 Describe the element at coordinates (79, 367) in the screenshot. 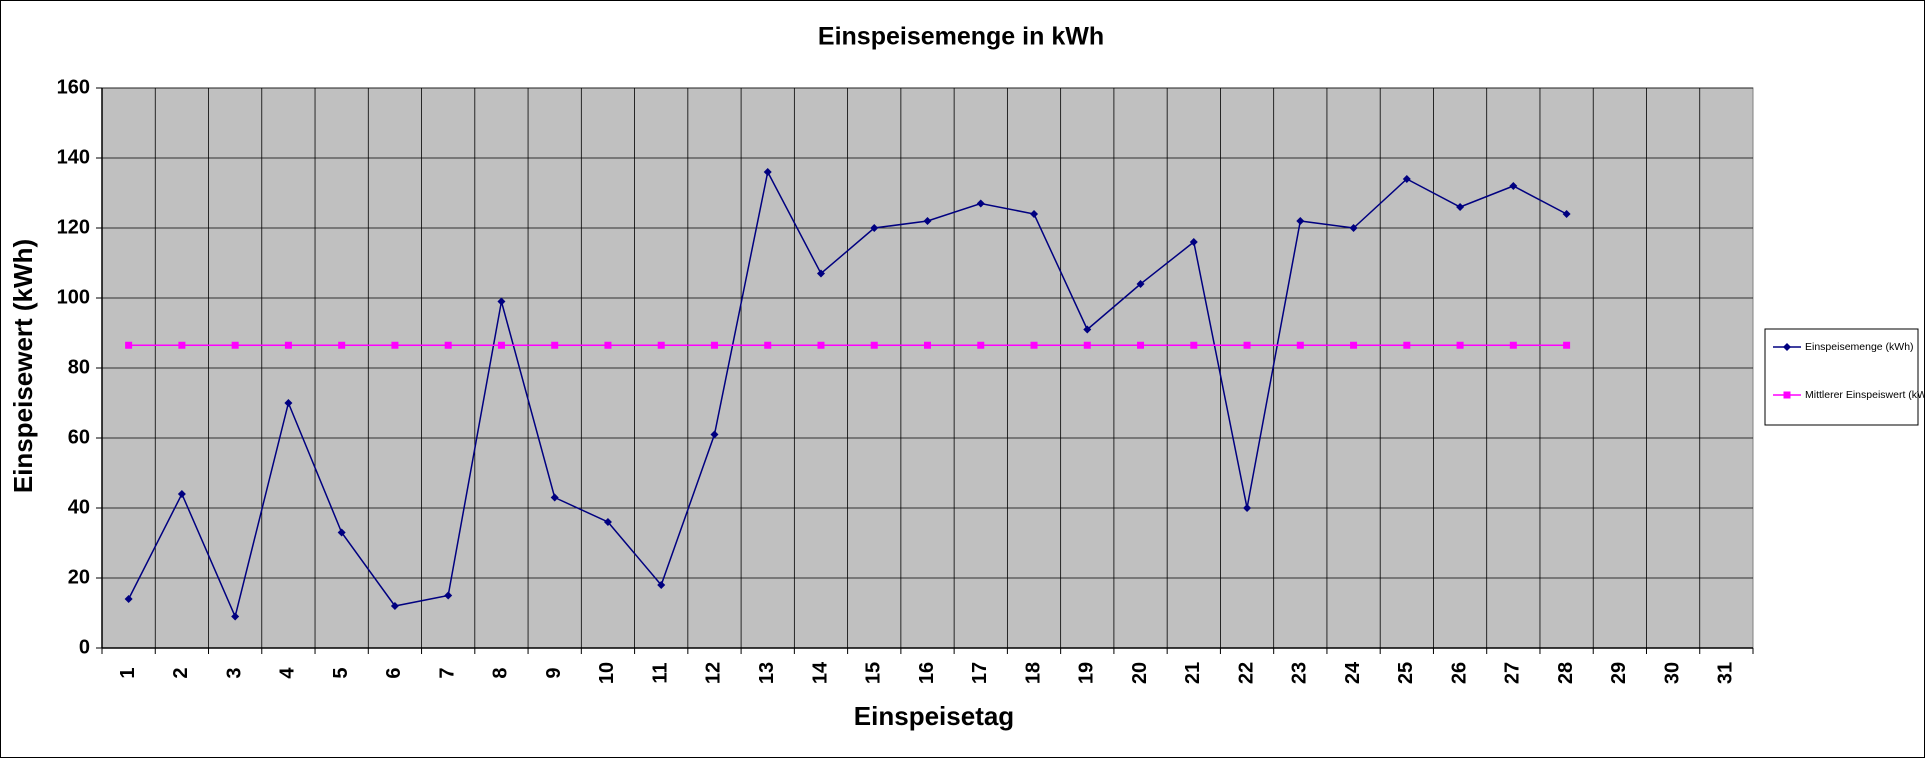

I see `y-tick-label: 80` at that location.